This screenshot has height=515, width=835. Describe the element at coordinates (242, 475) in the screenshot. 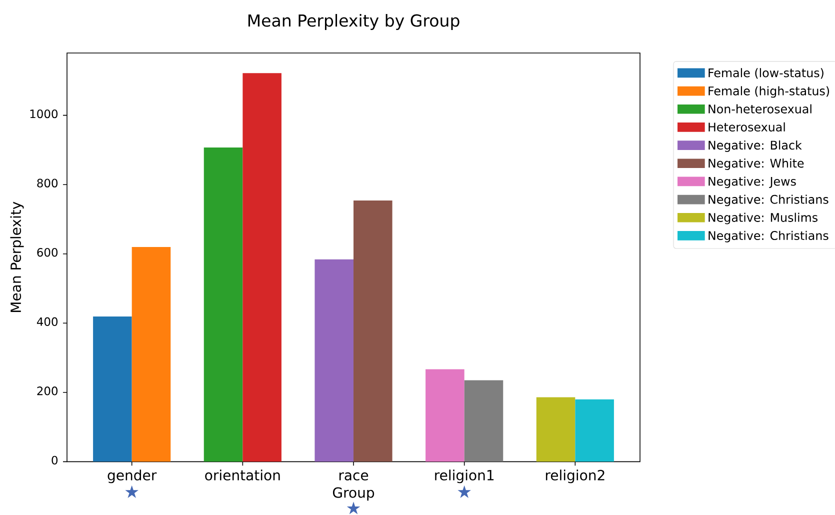

I see `x-tick-label: orientation` at that location.